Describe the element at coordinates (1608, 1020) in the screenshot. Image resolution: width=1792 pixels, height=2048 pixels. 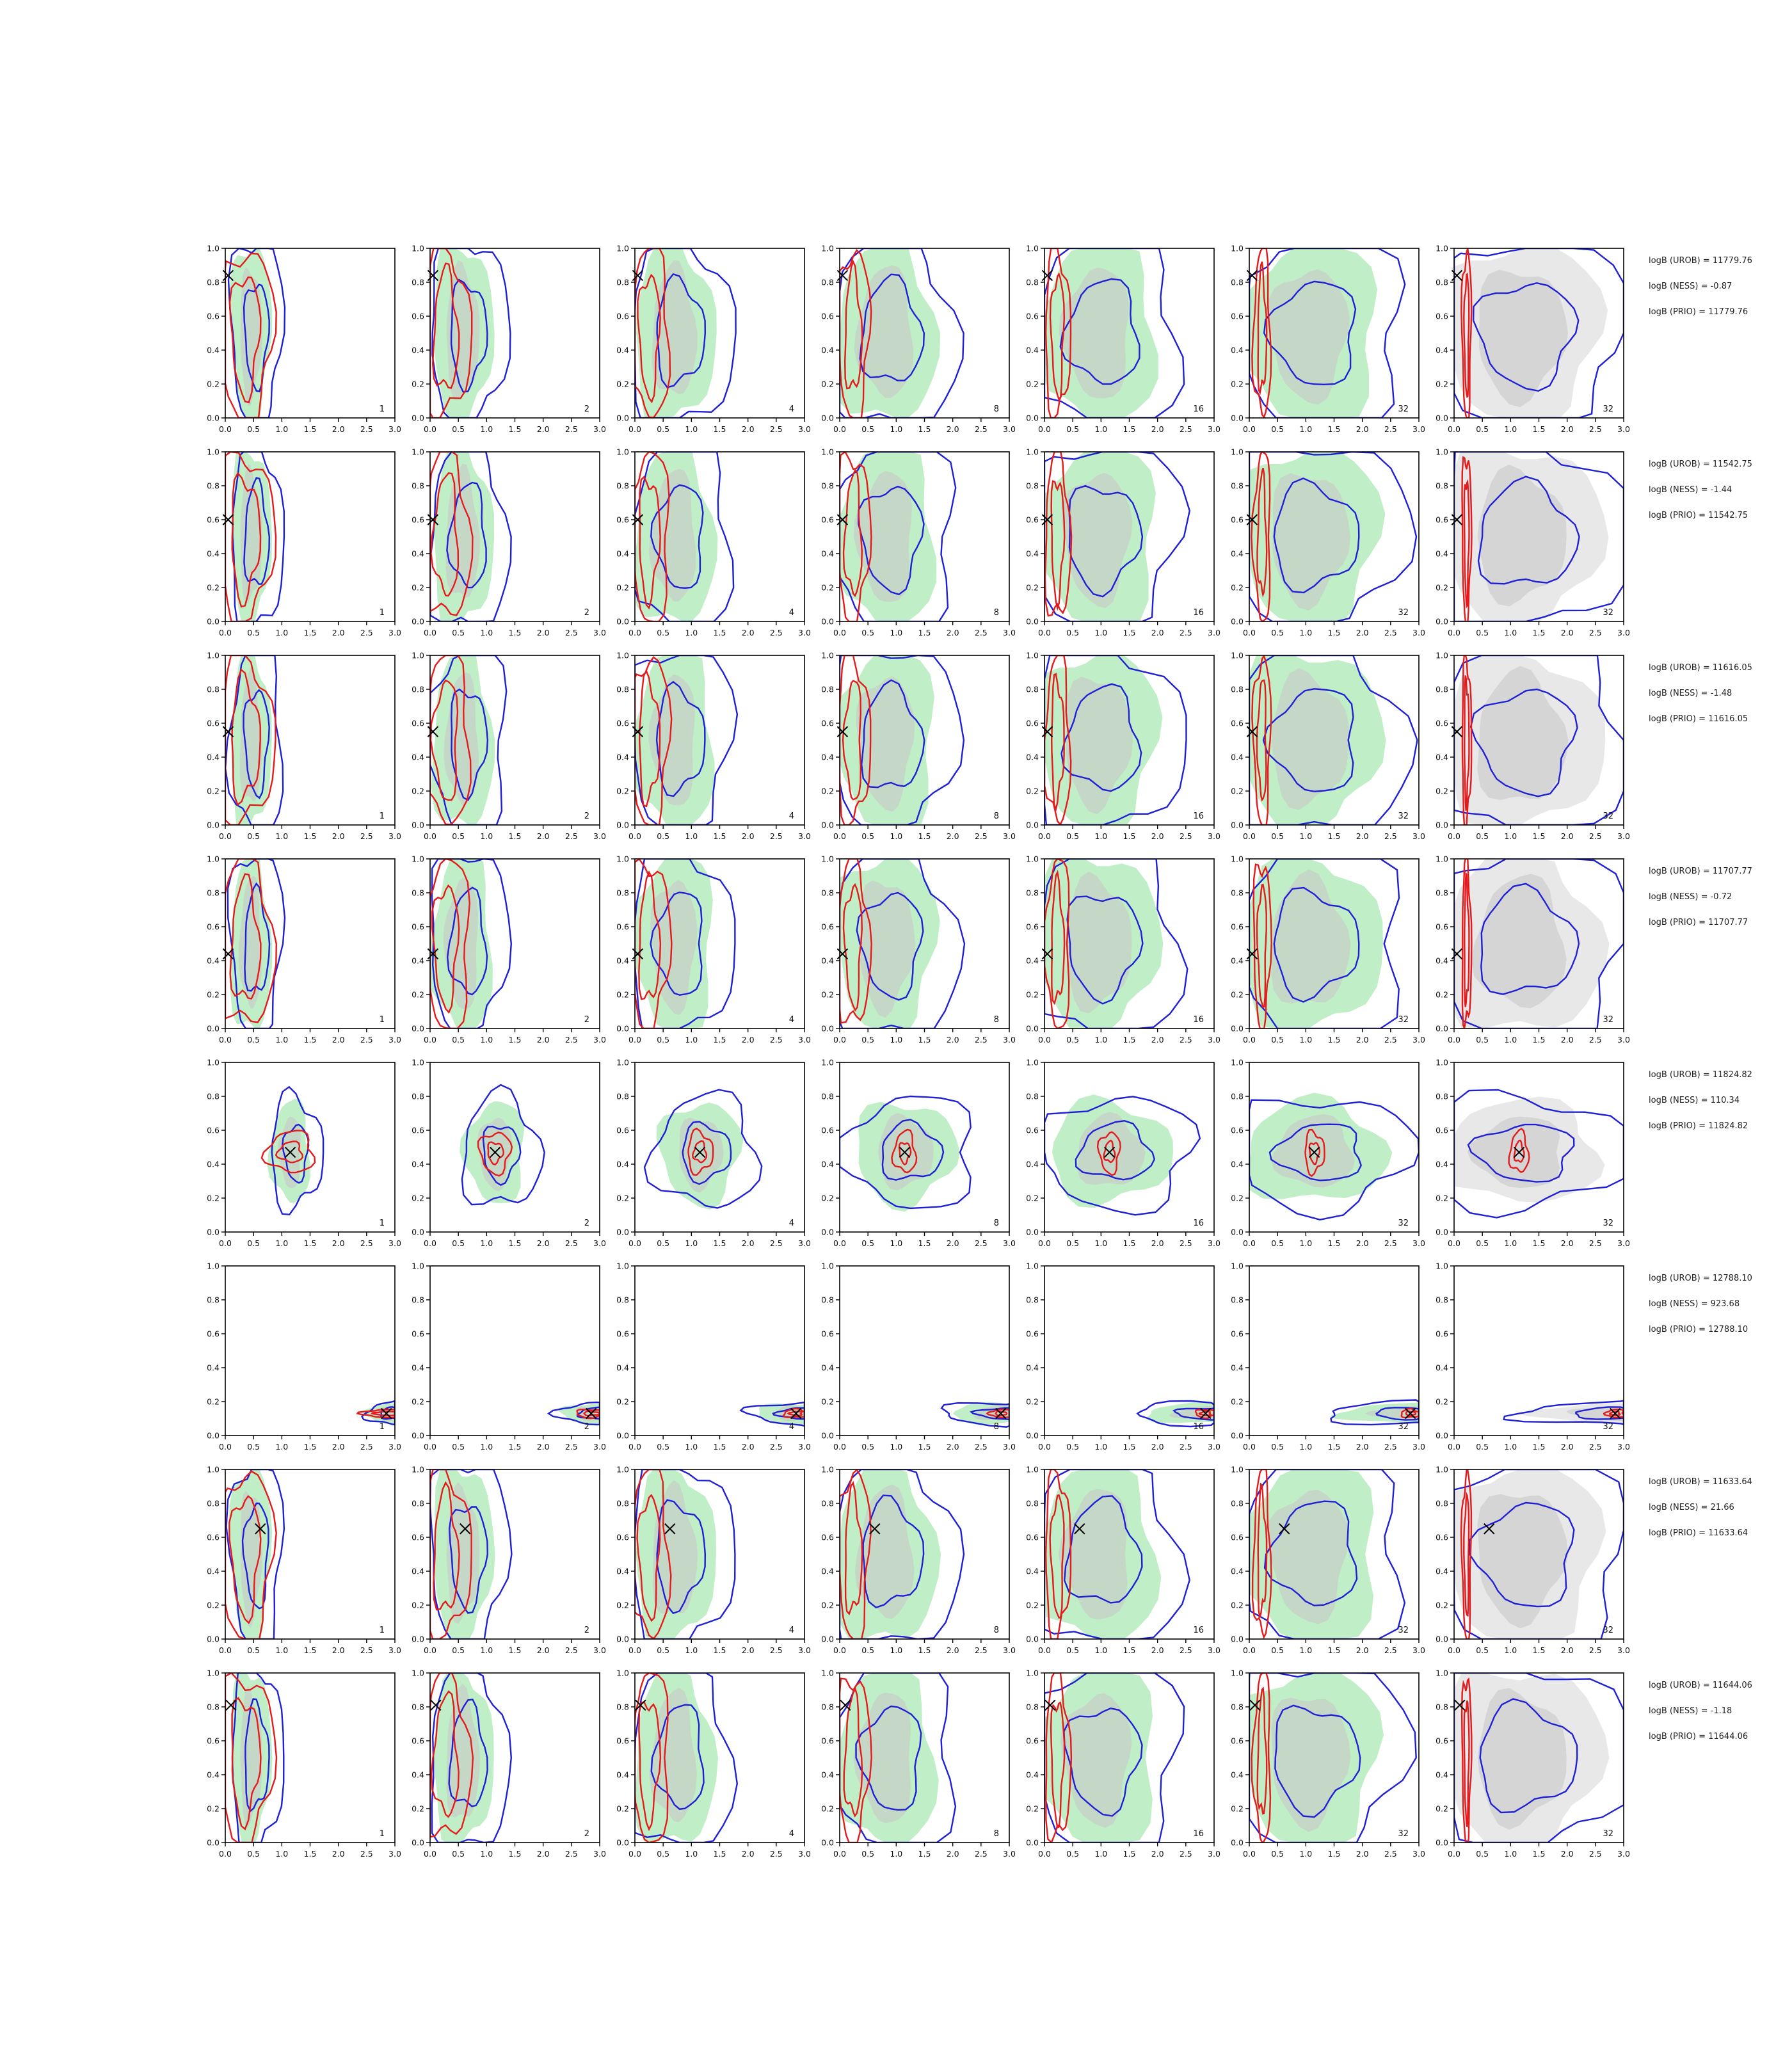
I see `panel-label: 32` at that location.